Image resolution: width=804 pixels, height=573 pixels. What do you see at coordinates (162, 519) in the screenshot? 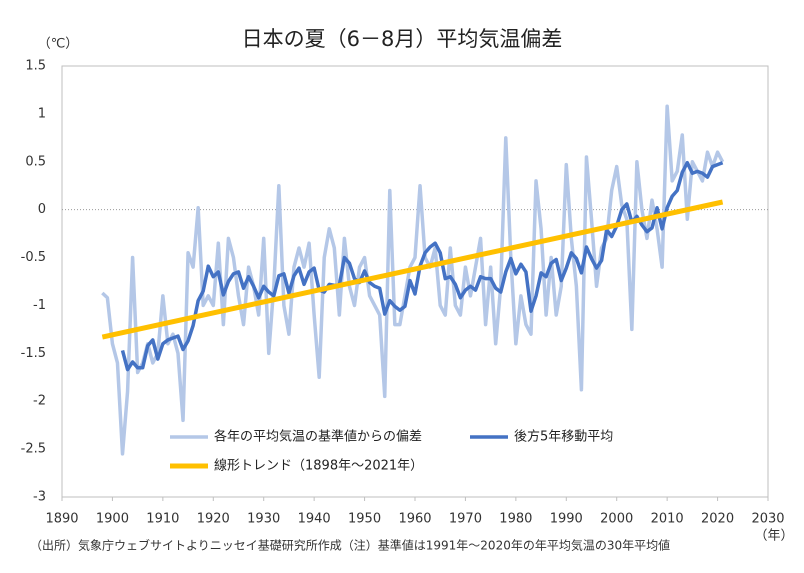
I see `x-tick-label: 1910` at bounding box center [162, 519].